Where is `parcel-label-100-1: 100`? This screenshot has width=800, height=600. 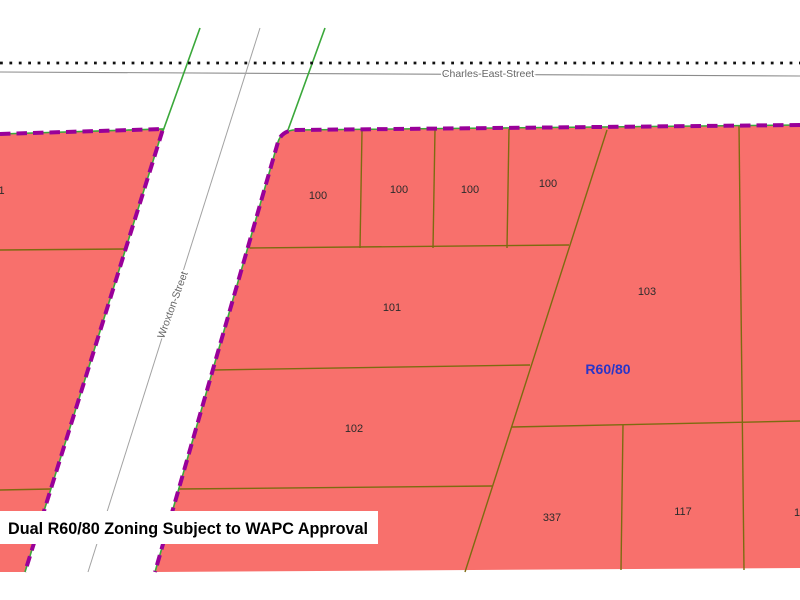 parcel-label-100-1: 100 is located at coordinates (318, 196).